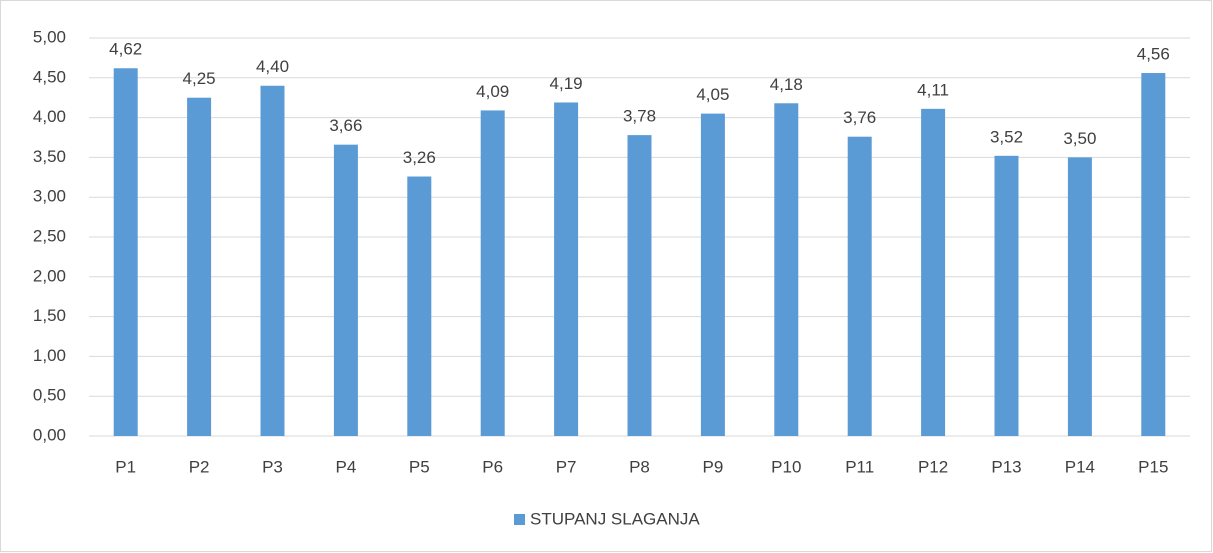 This screenshot has height=553, width=1213. What do you see at coordinates (859, 466) in the screenshot?
I see `x-tick-label: P11` at bounding box center [859, 466].